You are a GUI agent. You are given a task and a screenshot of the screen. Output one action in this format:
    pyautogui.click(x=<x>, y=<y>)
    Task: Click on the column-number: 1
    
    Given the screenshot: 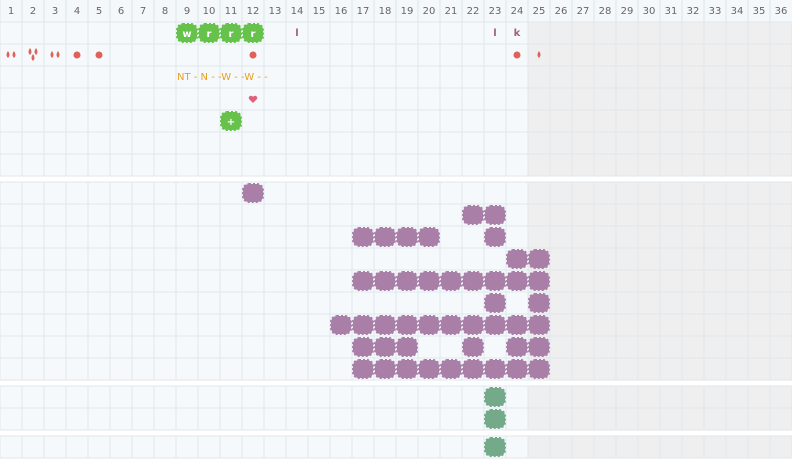 What is the action you would take?
    pyautogui.click(x=11, y=11)
    